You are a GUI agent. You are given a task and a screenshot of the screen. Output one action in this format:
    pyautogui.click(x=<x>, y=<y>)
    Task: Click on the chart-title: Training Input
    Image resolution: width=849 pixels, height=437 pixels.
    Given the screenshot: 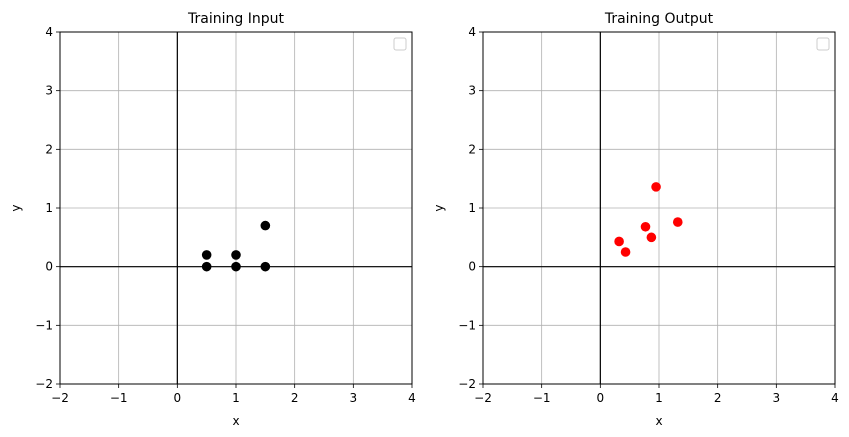 What is the action you would take?
    pyautogui.click(x=235, y=19)
    